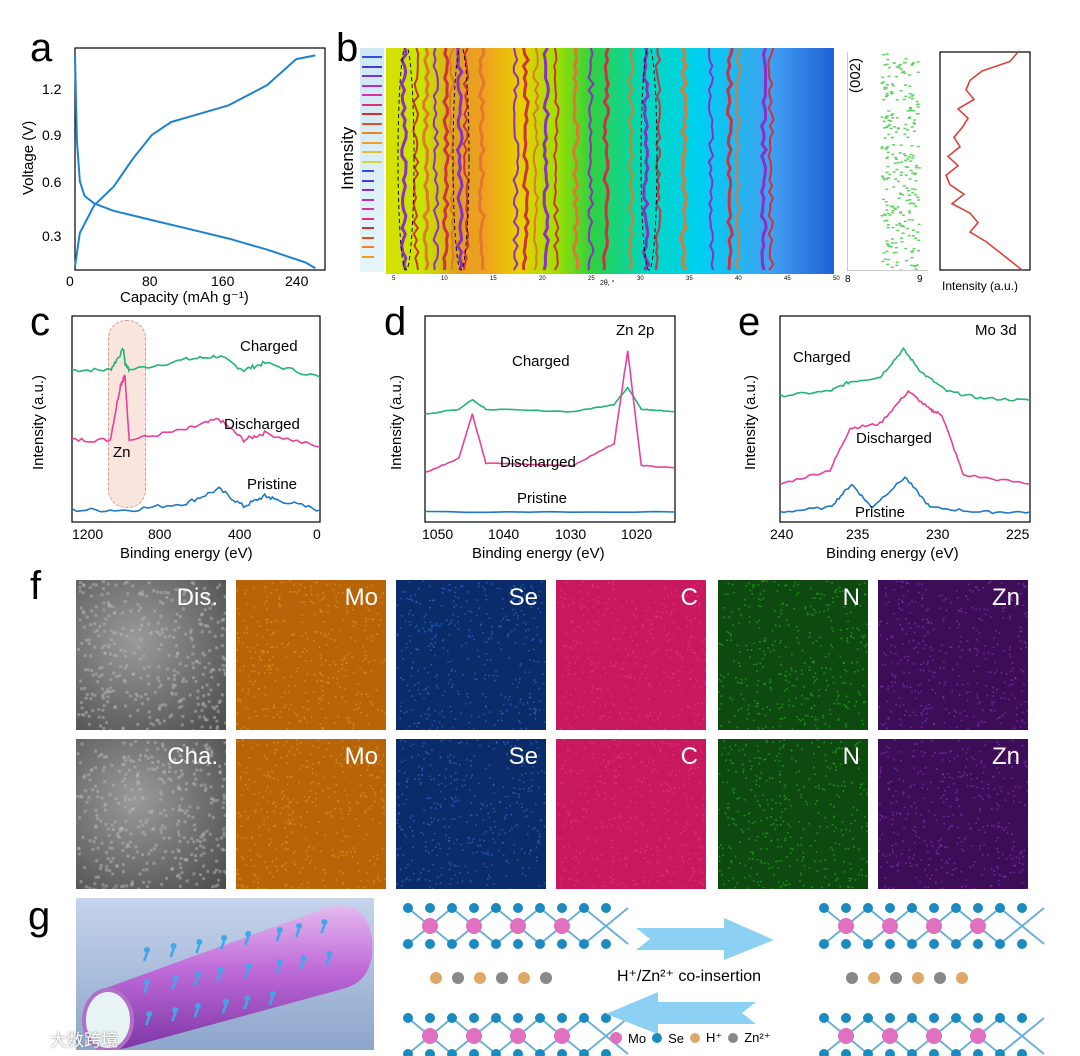 The width and height of the screenshot is (1080, 1056). What do you see at coordinates (436, 978) in the screenshot?
I see `ion` at bounding box center [436, 978].